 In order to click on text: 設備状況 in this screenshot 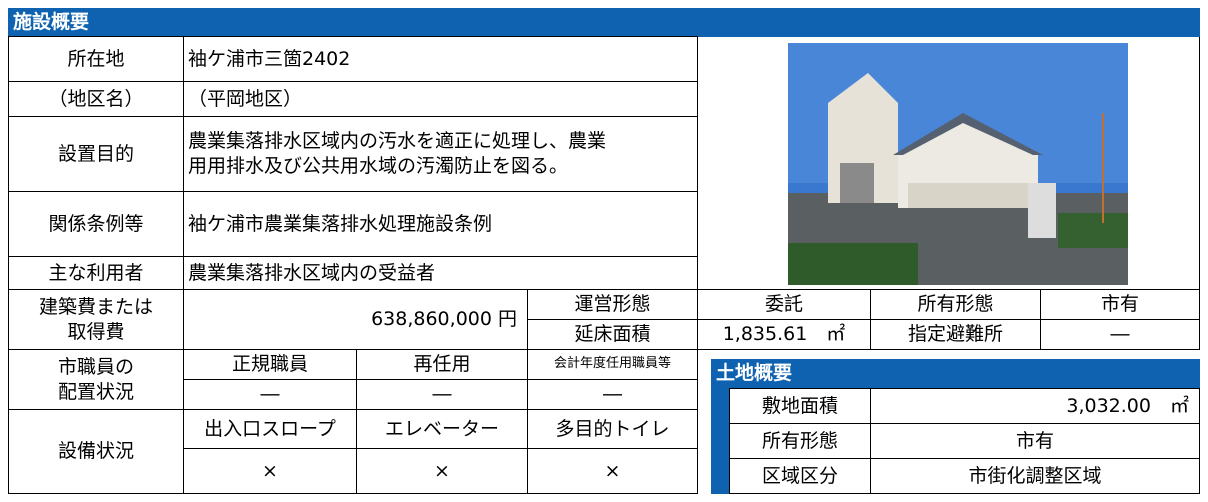, I will do `click(95, 451)`.